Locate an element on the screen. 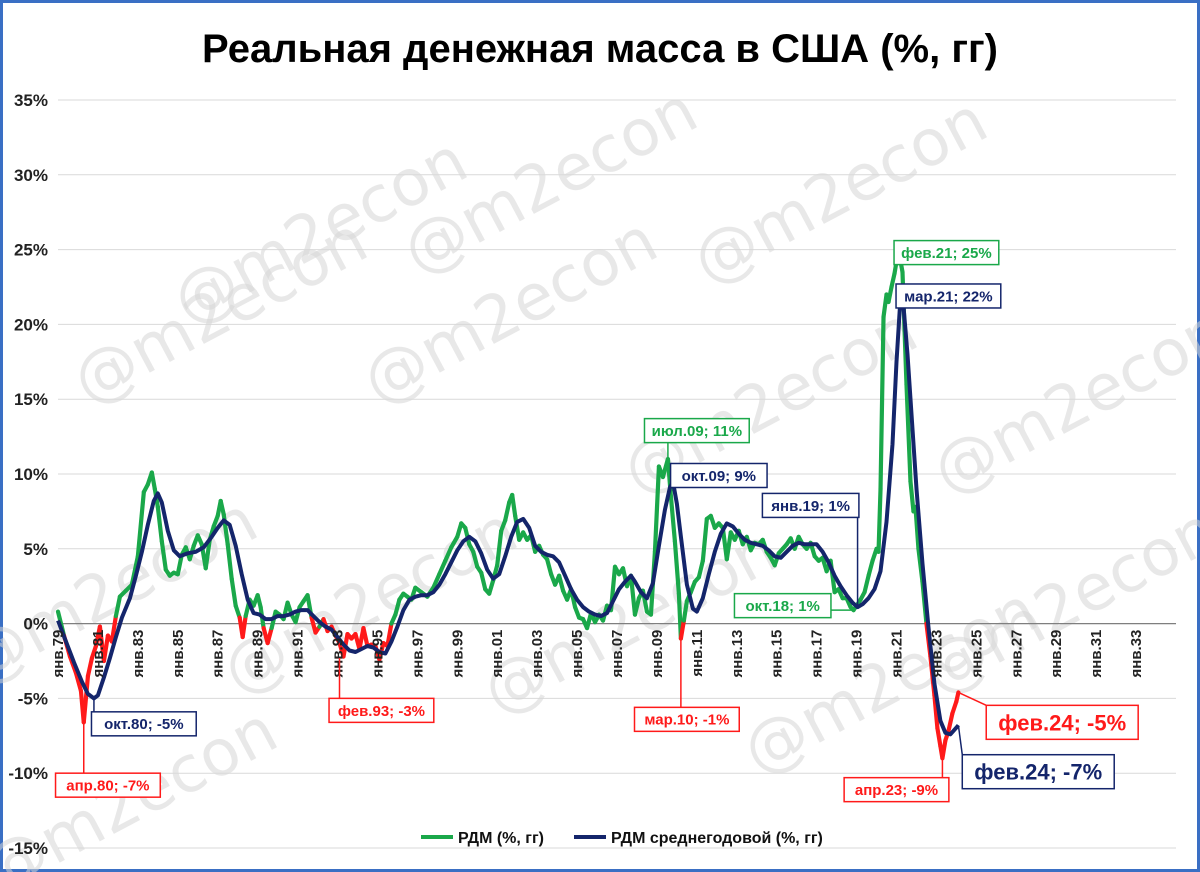 The width and height of the screenshot is (1200, 872). data-label: окт.80; -5% is located at coordinates (143, 724).